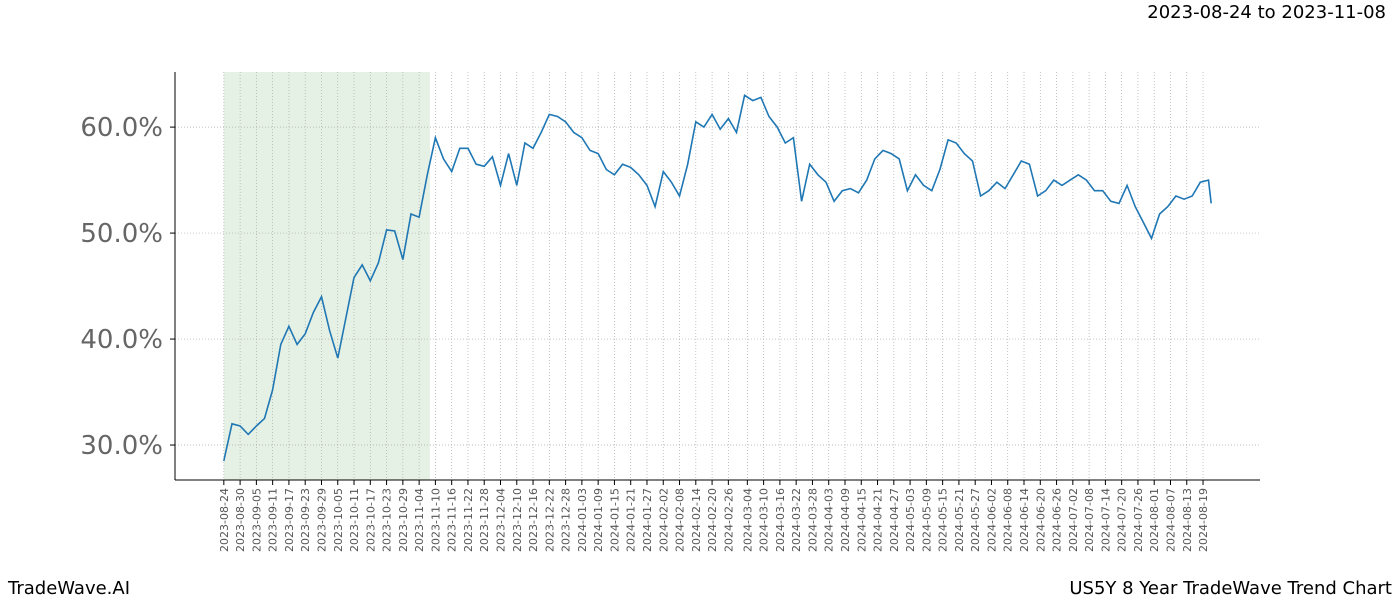 The image size is (1400, 600). I want to click on x-tick-label: 2023-10-05, so click(338, 520).